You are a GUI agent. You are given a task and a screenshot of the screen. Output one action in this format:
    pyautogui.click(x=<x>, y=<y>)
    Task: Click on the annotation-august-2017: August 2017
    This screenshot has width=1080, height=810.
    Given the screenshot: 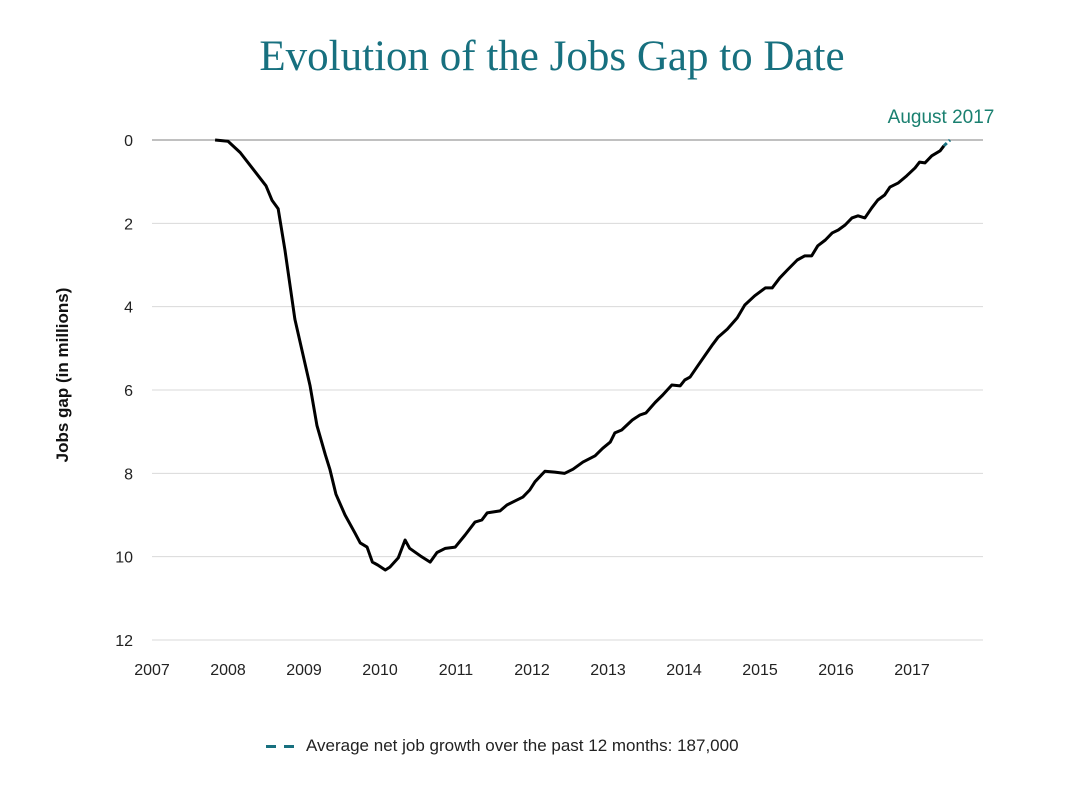 What is the action you would take?
    pyautogui.click(x=941, y=117)
    